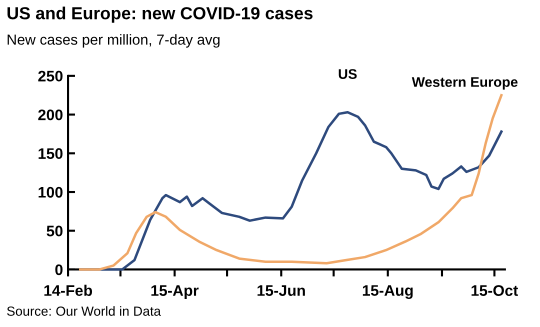 Image resolution: width=540 pixels, height=327 pixels. What do you see at coordinates (84, 311) in the screenshot?
I see `source-note: Source: Our World in Data` at bounding box center [84, 311].